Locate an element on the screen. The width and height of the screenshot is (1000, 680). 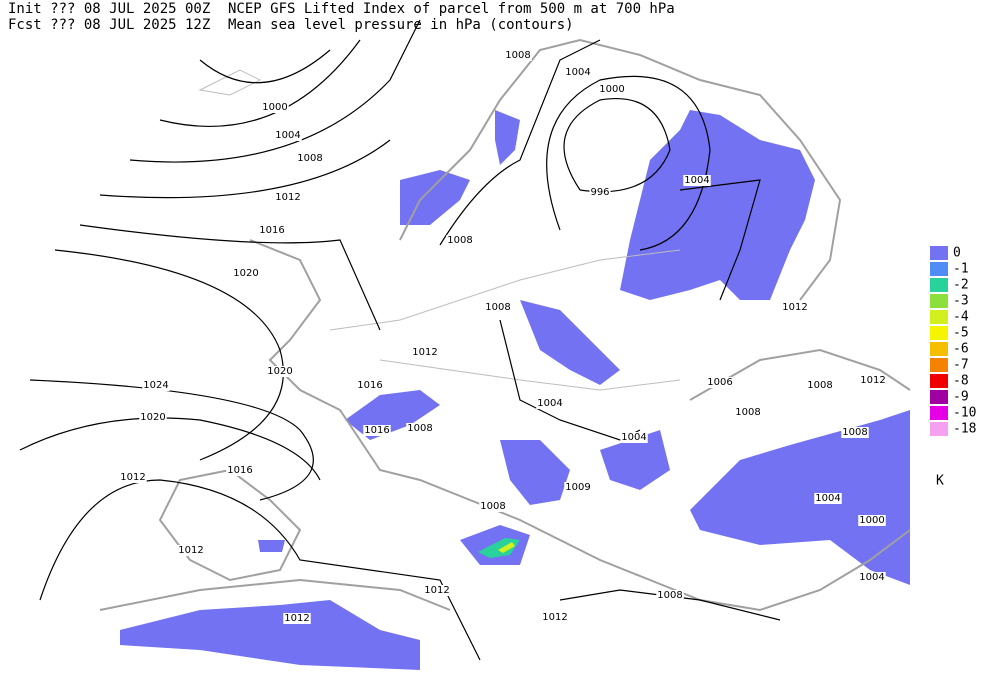
border is located at coordinates (530, 375).